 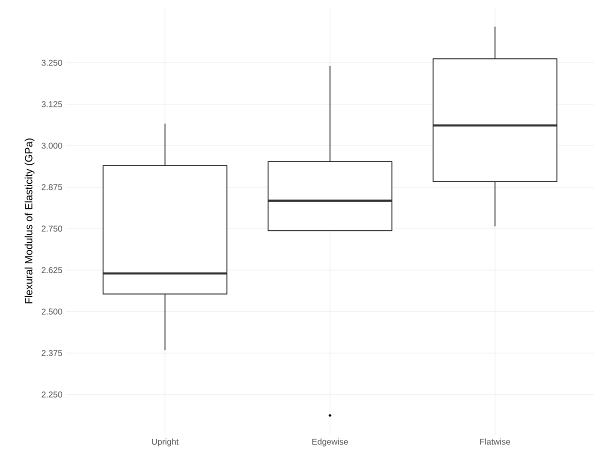 I want to click on y-tick-label: 2.375, so click(x=52, y=353).